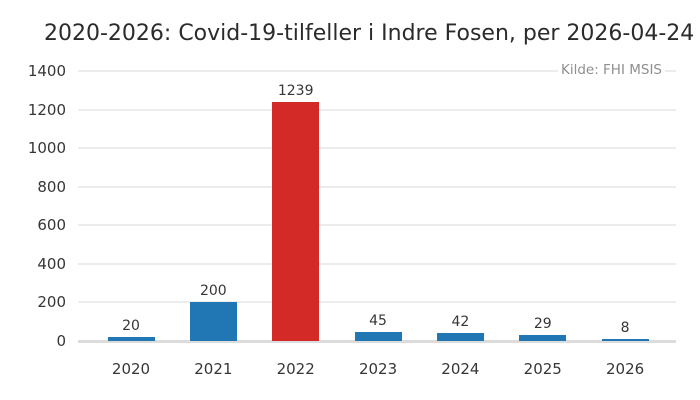 The width and height of the screenshot is (700, 400). I want to click on x-axis: 2020 2021 2022 2023 2024 2025 2026, so click(377, 366).